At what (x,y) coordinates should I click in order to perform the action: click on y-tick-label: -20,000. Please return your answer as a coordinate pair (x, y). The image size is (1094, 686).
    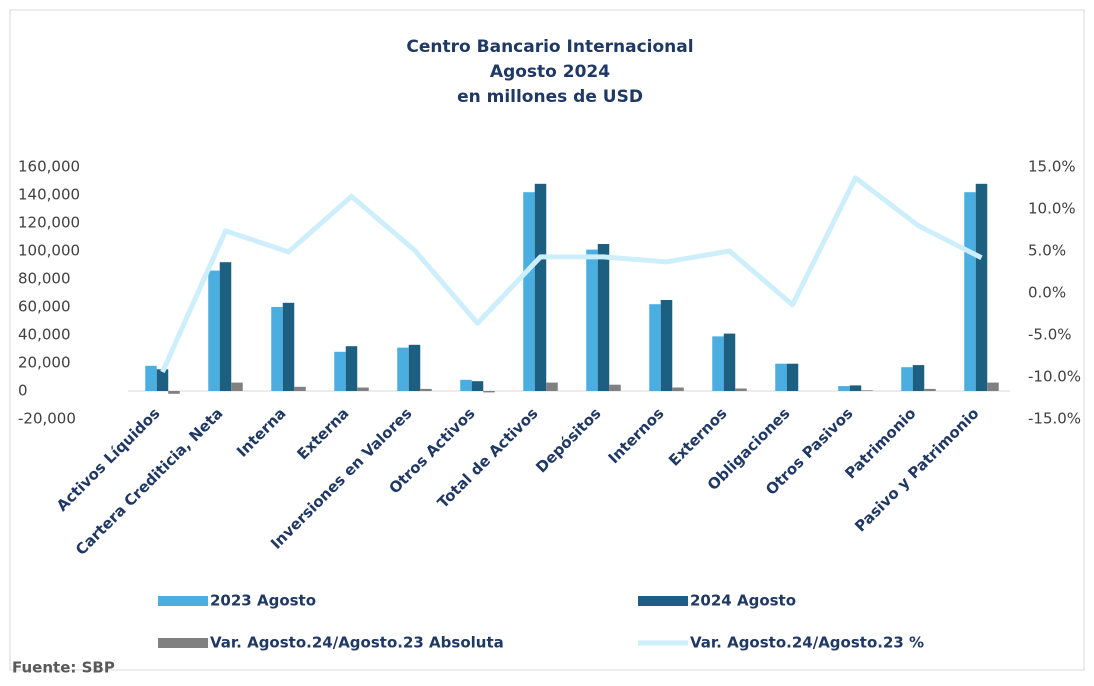
    Looking at the image, I should click on (47, 419).